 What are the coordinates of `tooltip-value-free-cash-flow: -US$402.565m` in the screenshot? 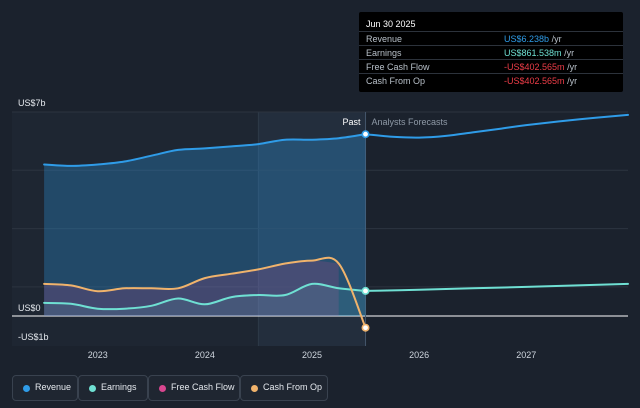 It's located at (534, 67).